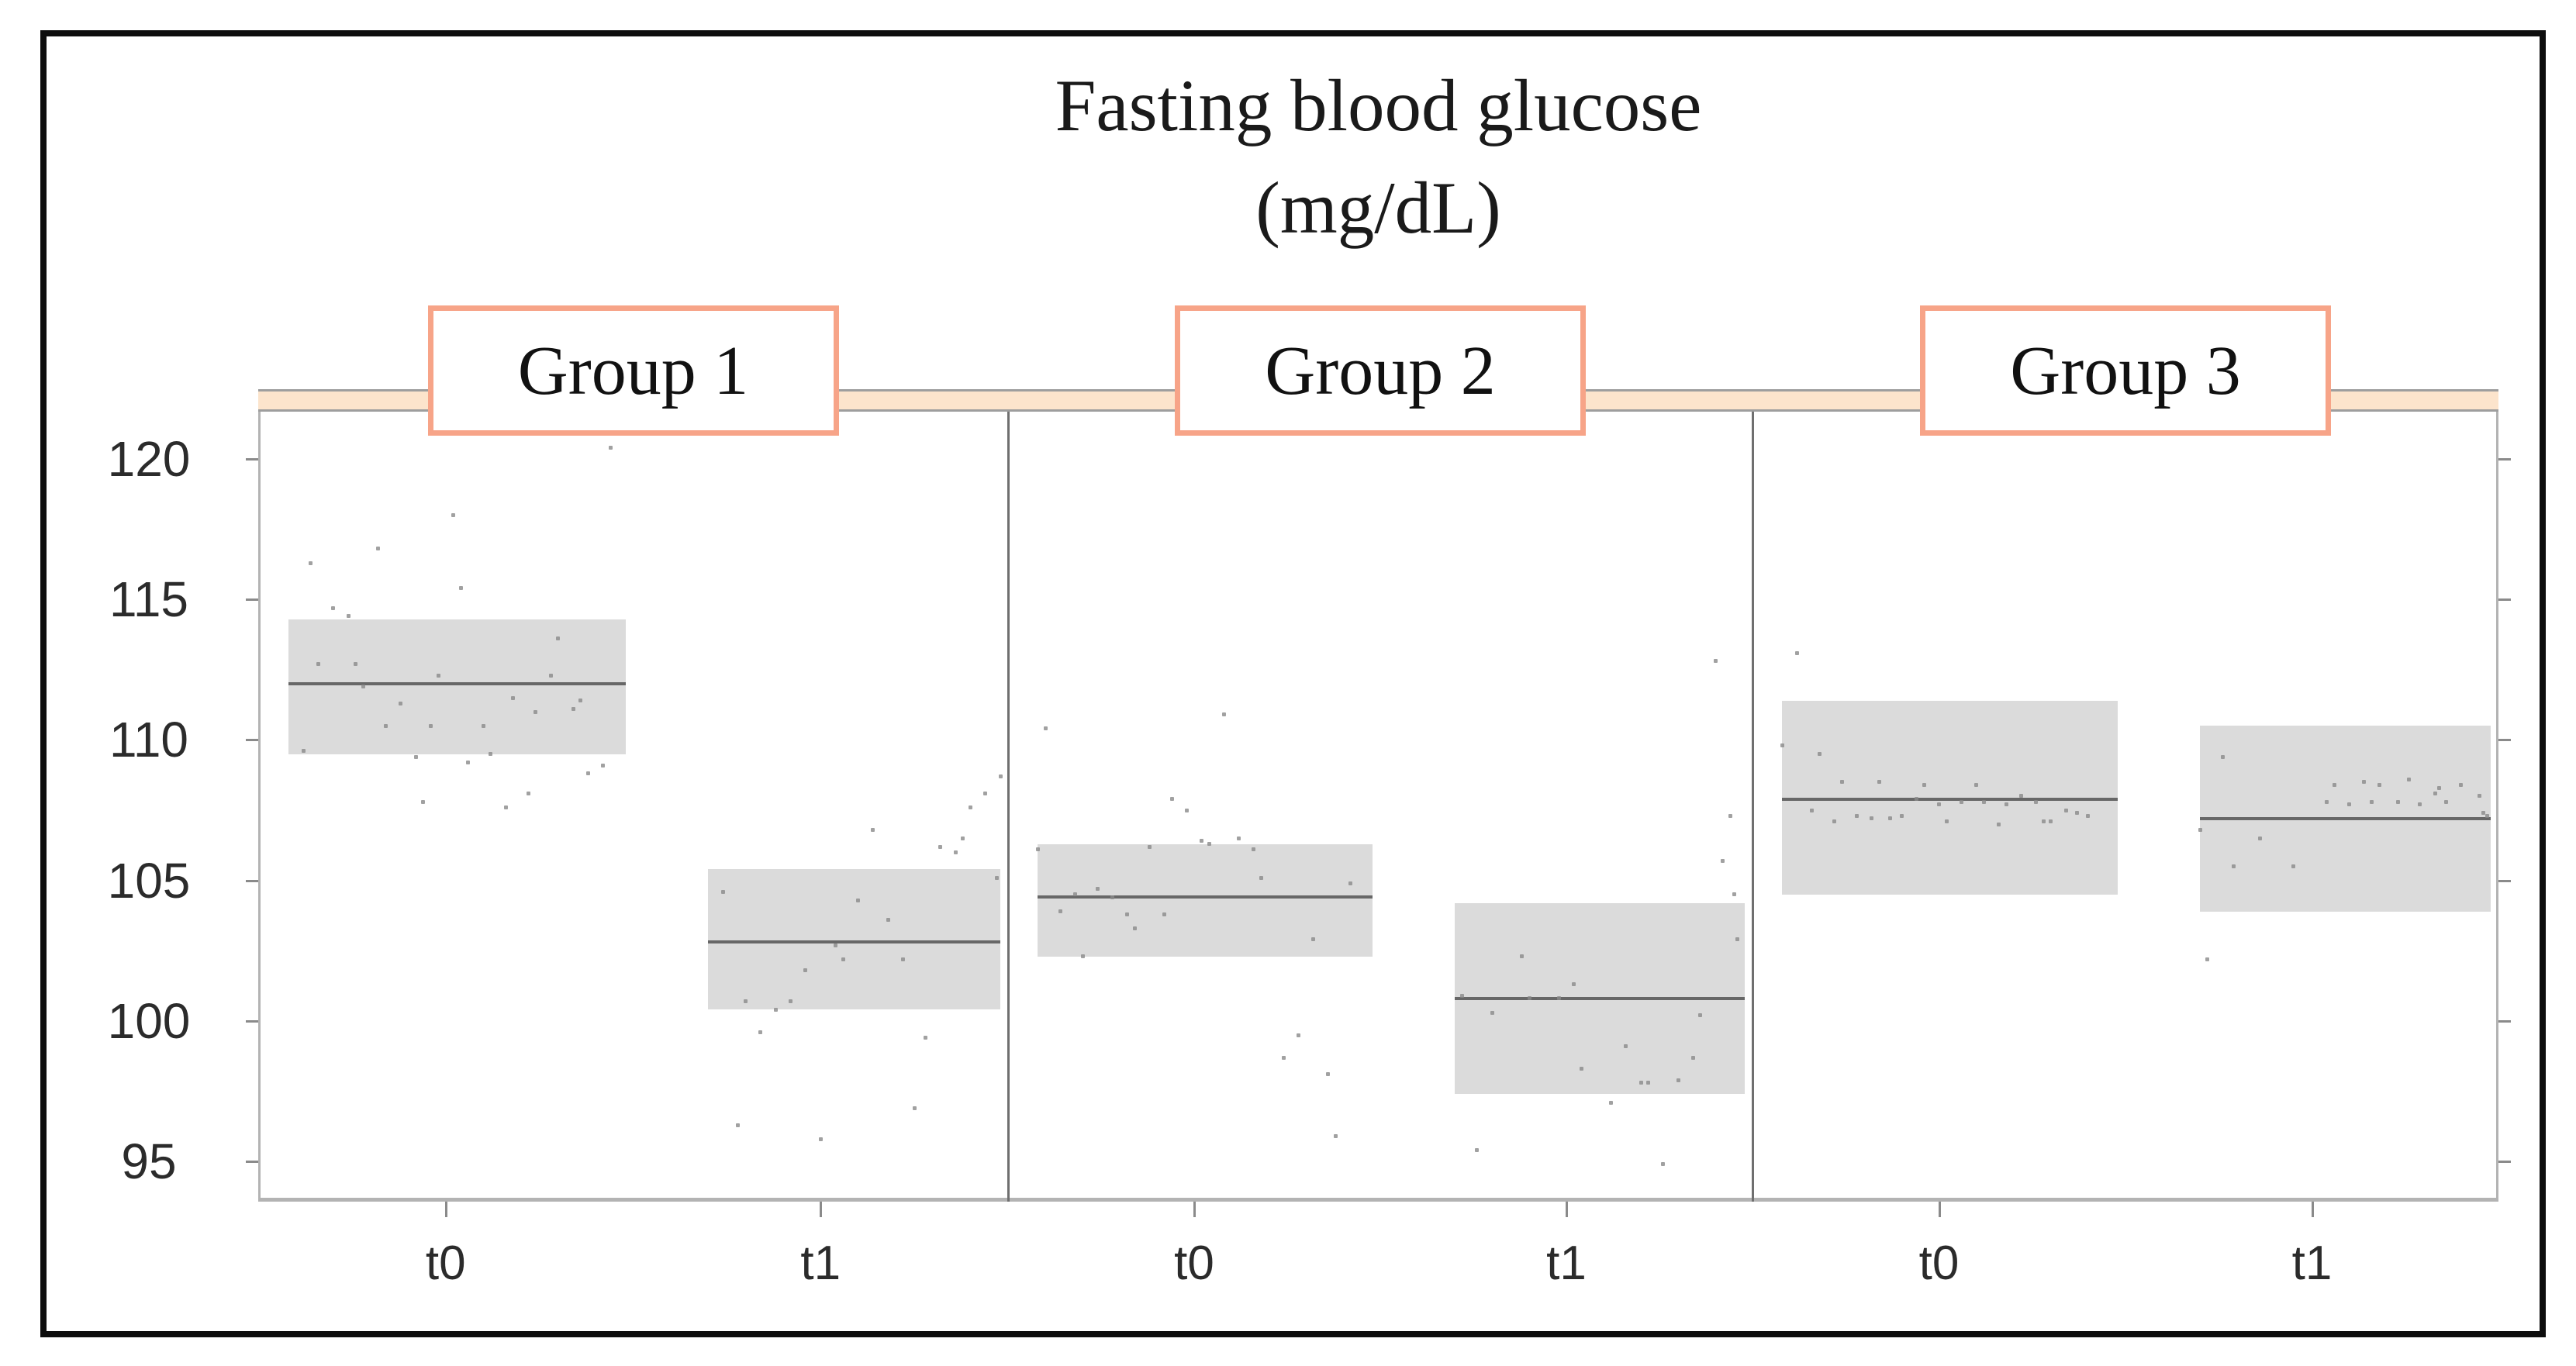  I want to click on crossbar-box, so click(457, 686).